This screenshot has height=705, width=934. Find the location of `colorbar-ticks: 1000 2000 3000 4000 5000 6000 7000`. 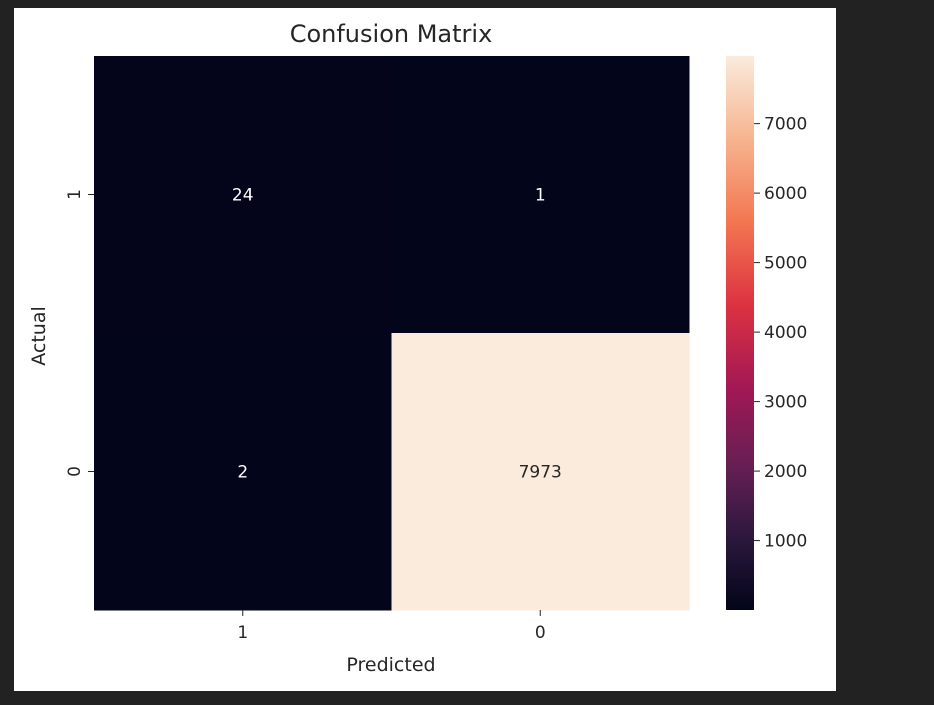

colorbar-ticks: 1000 2000 3000 4000 5000 6000 7000 is located at coordinates (780, 333).